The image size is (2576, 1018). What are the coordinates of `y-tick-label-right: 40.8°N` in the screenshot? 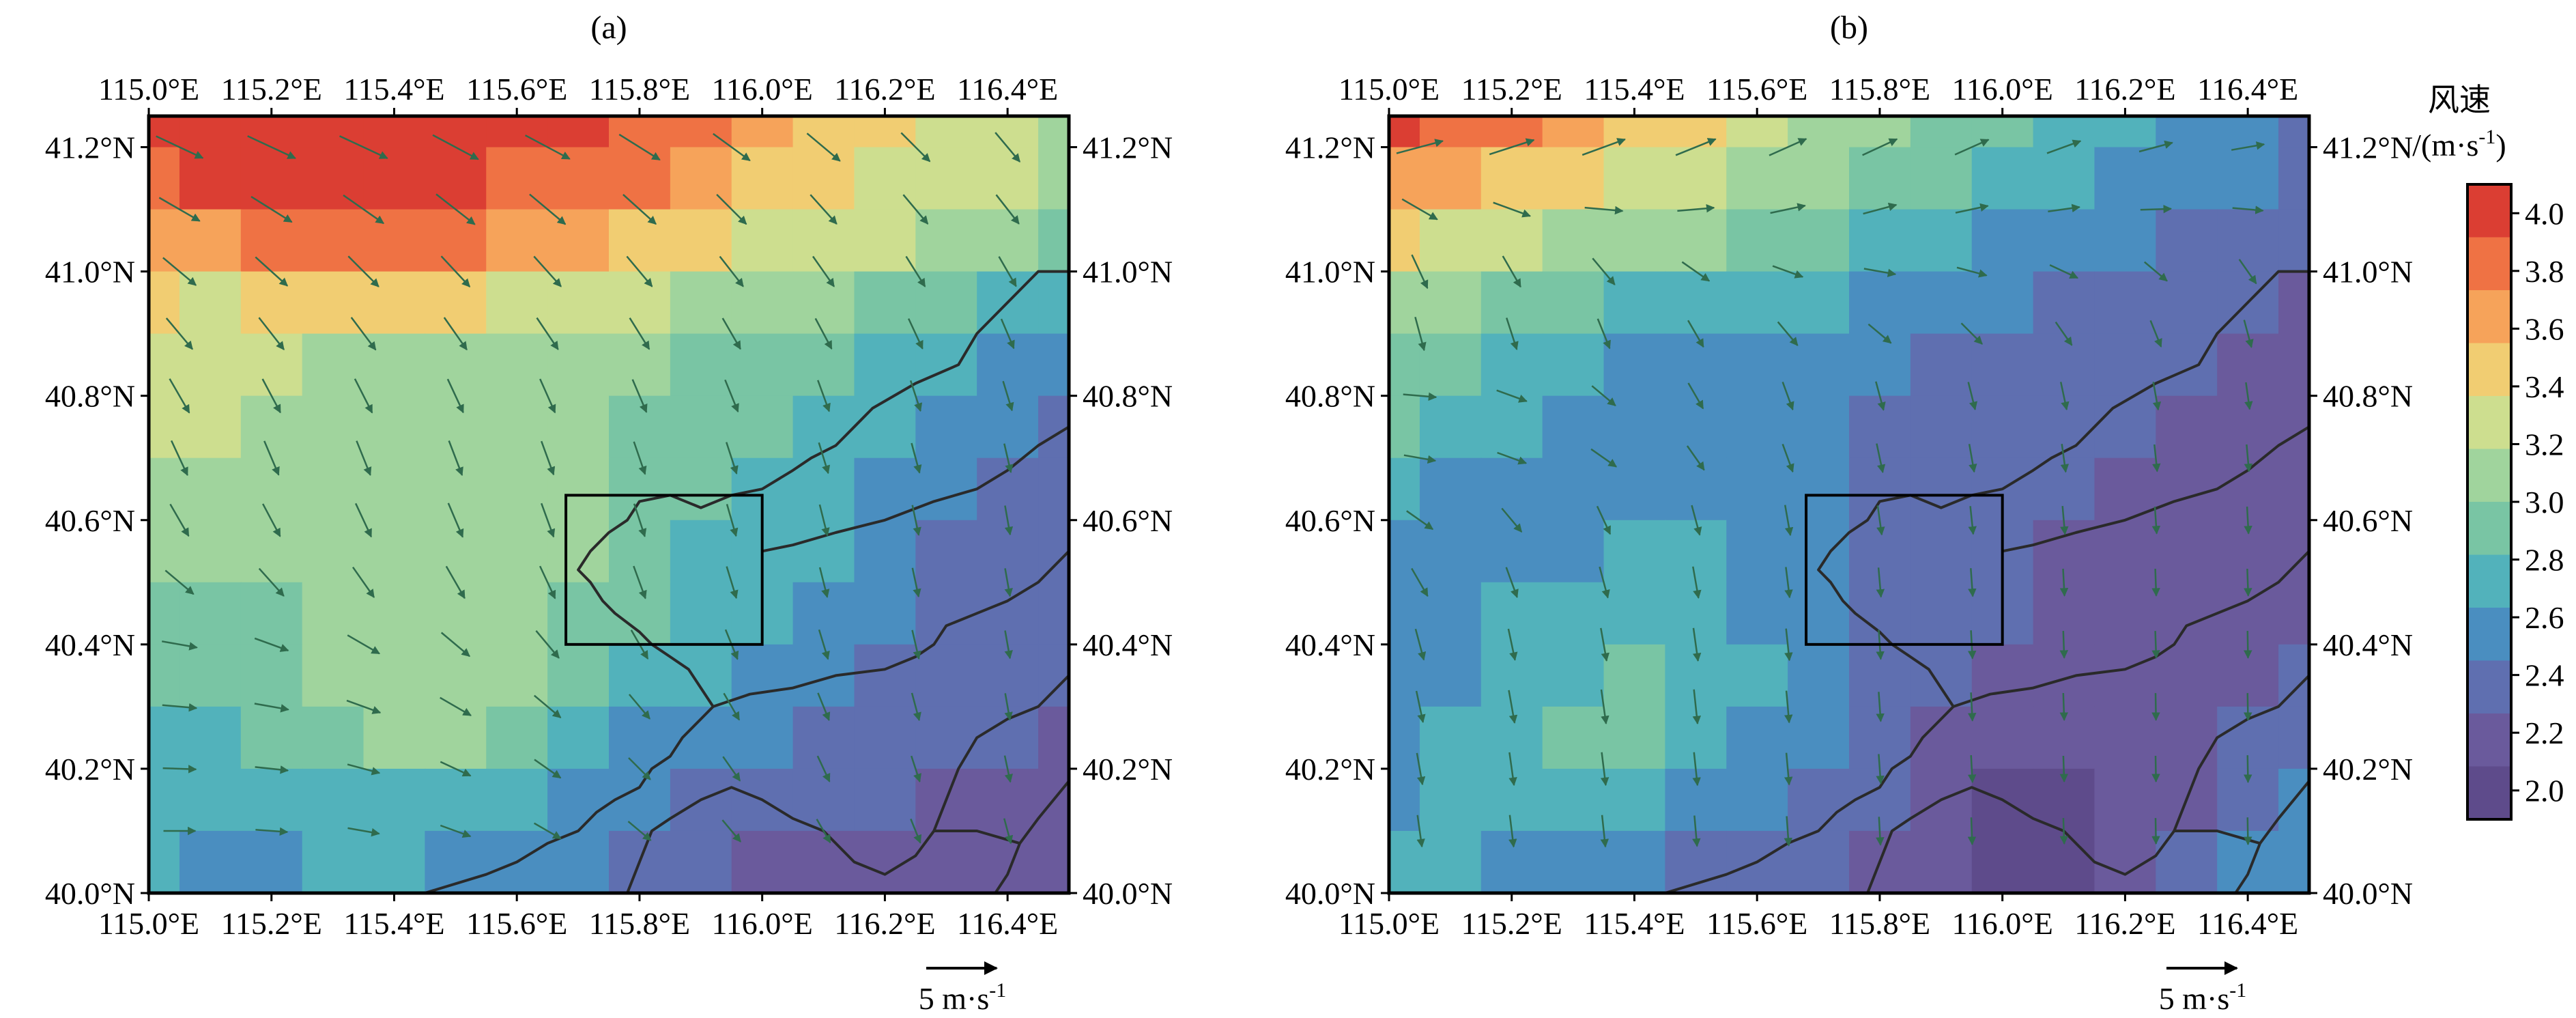 It's located at (1128, 396).